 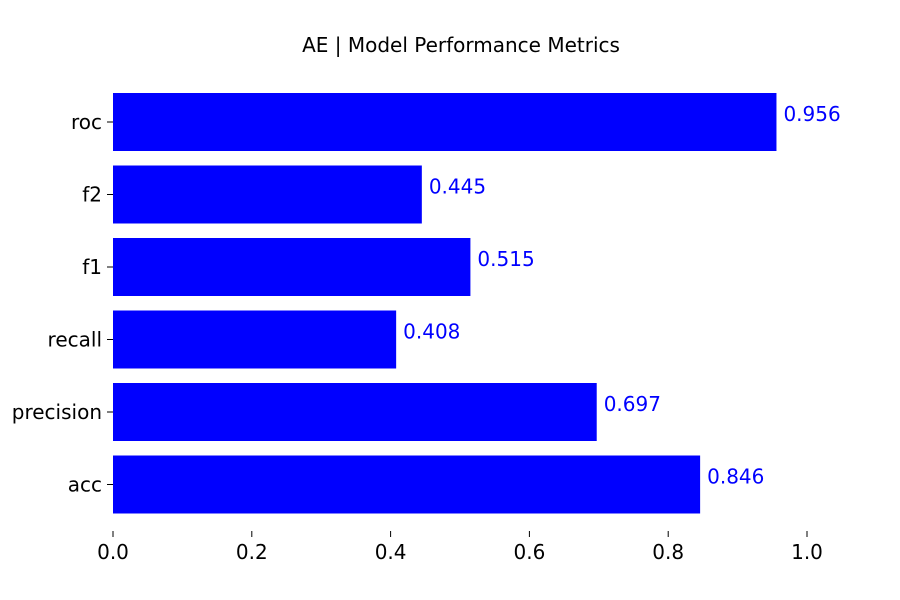 I want to click on value-label-recall: 0.408, so click(x=431, y=332).